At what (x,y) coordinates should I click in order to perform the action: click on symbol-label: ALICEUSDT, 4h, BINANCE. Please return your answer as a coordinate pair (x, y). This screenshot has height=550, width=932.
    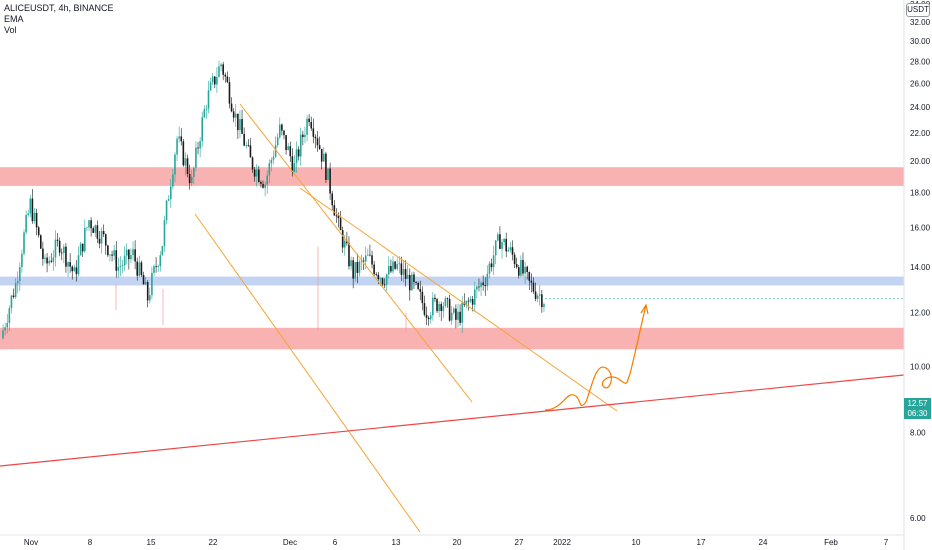
    Looking at the image, I should click on (59, 8).